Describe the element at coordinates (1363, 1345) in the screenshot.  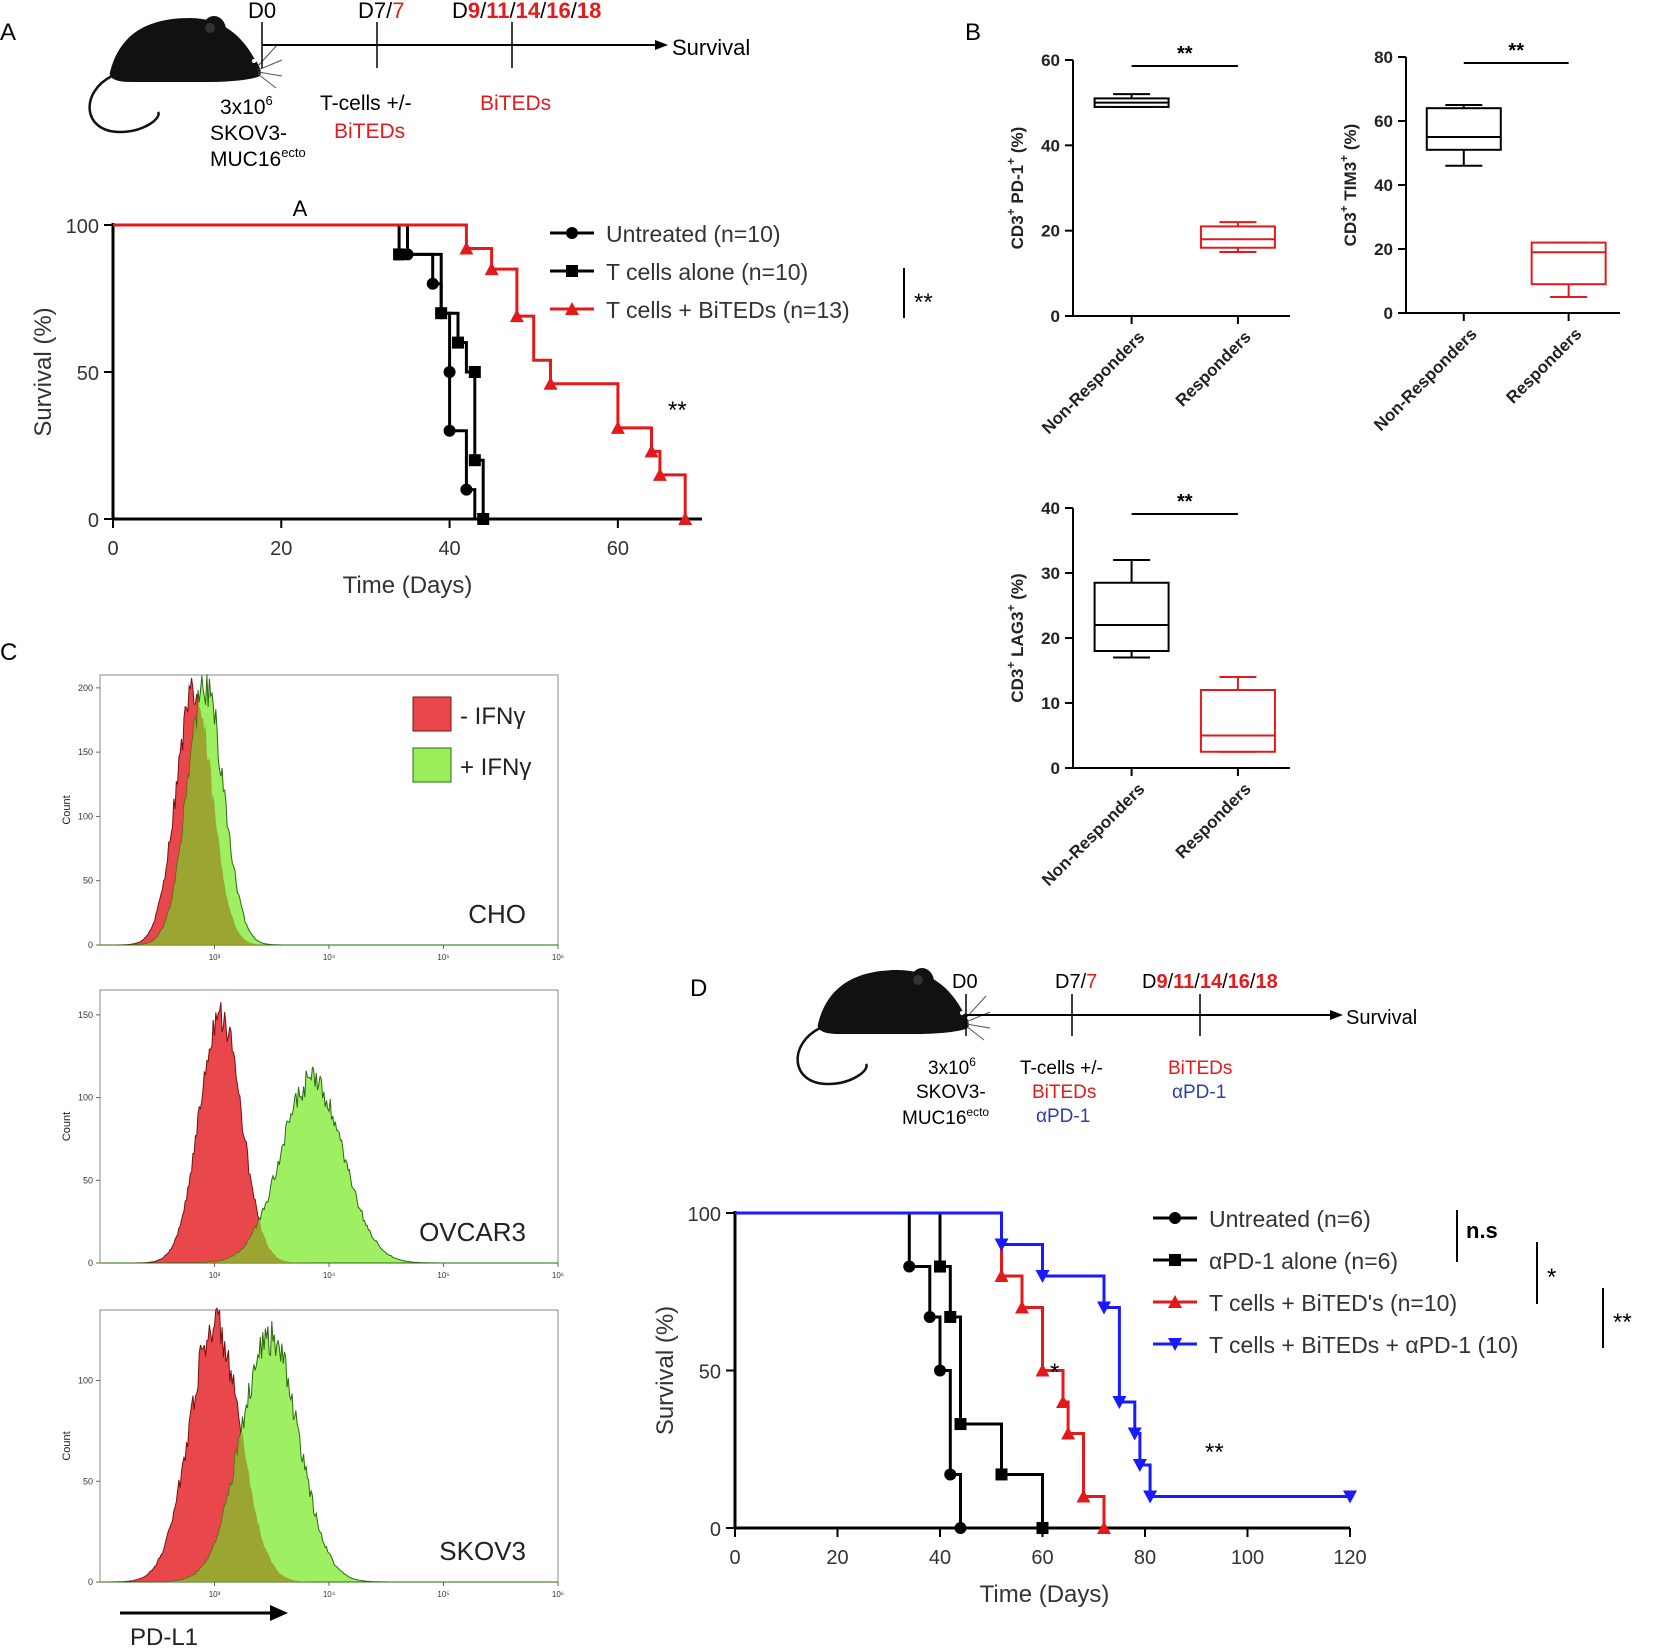
I see `legend-label: T cells + BiTEDs + αPD-1 (10)` at that location.